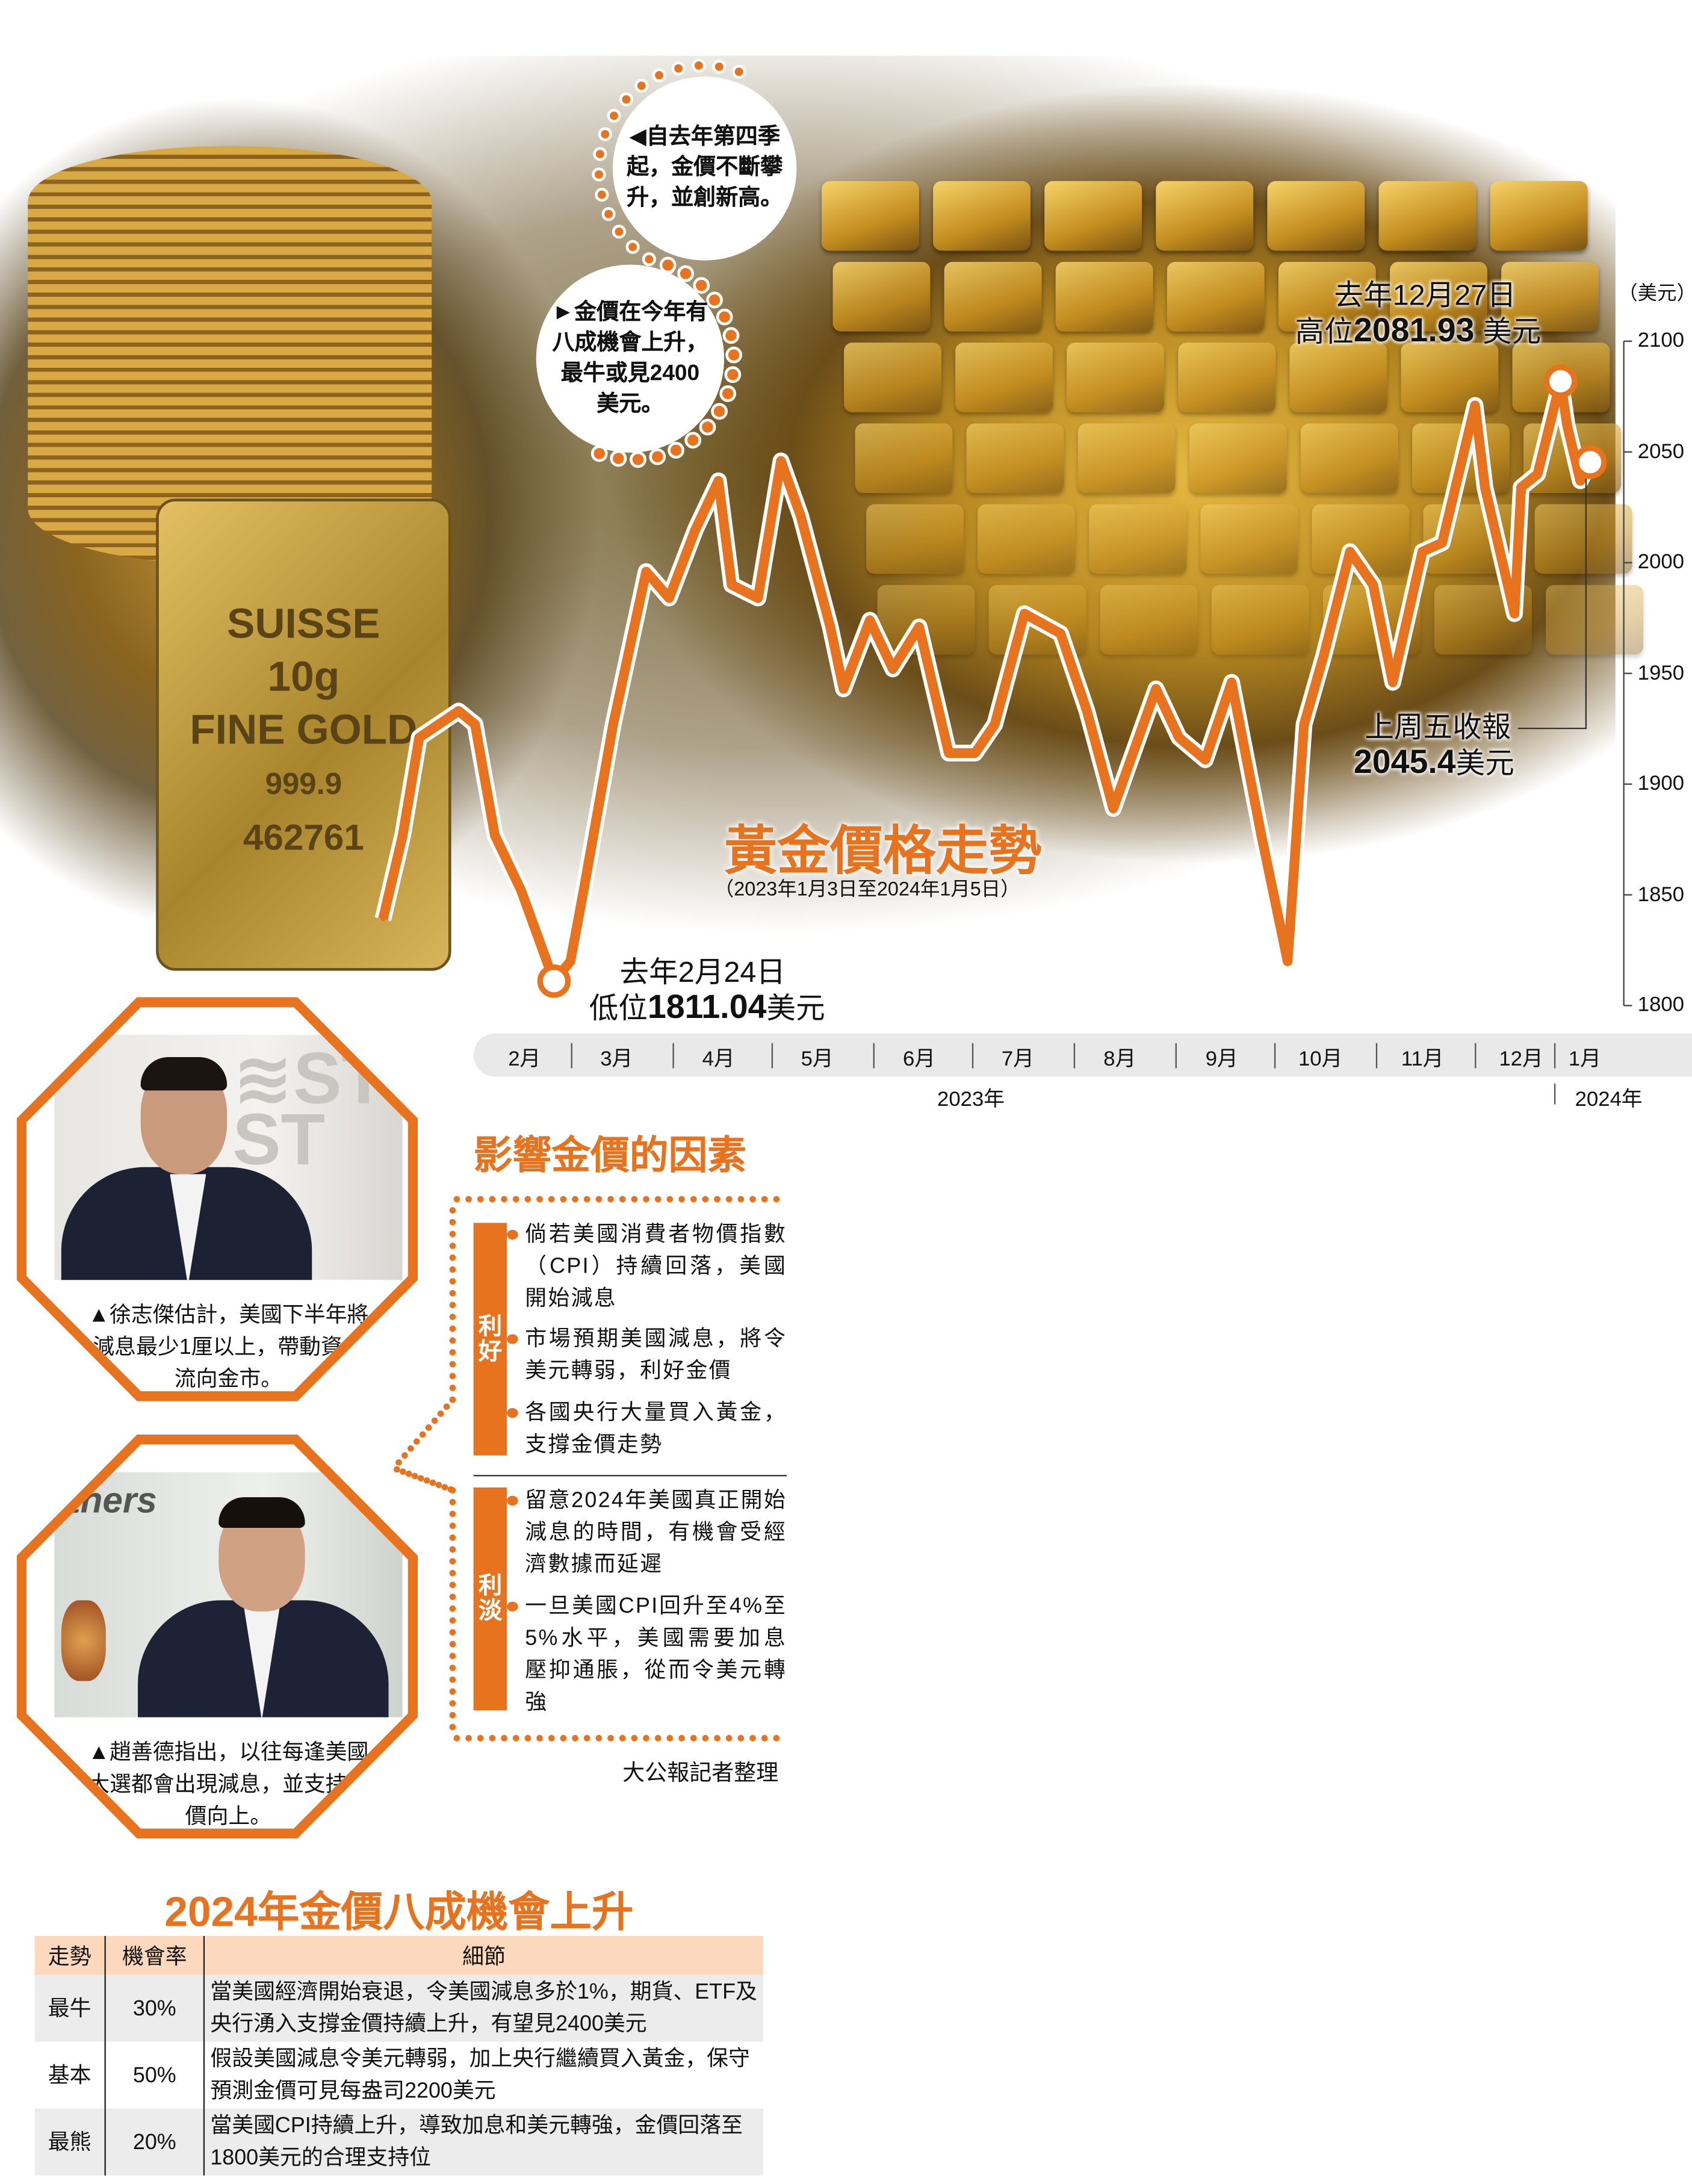  Describe the element at coordinates (718, 1059) in the screenshot. I see `x-tick-label: 4月` at that location.